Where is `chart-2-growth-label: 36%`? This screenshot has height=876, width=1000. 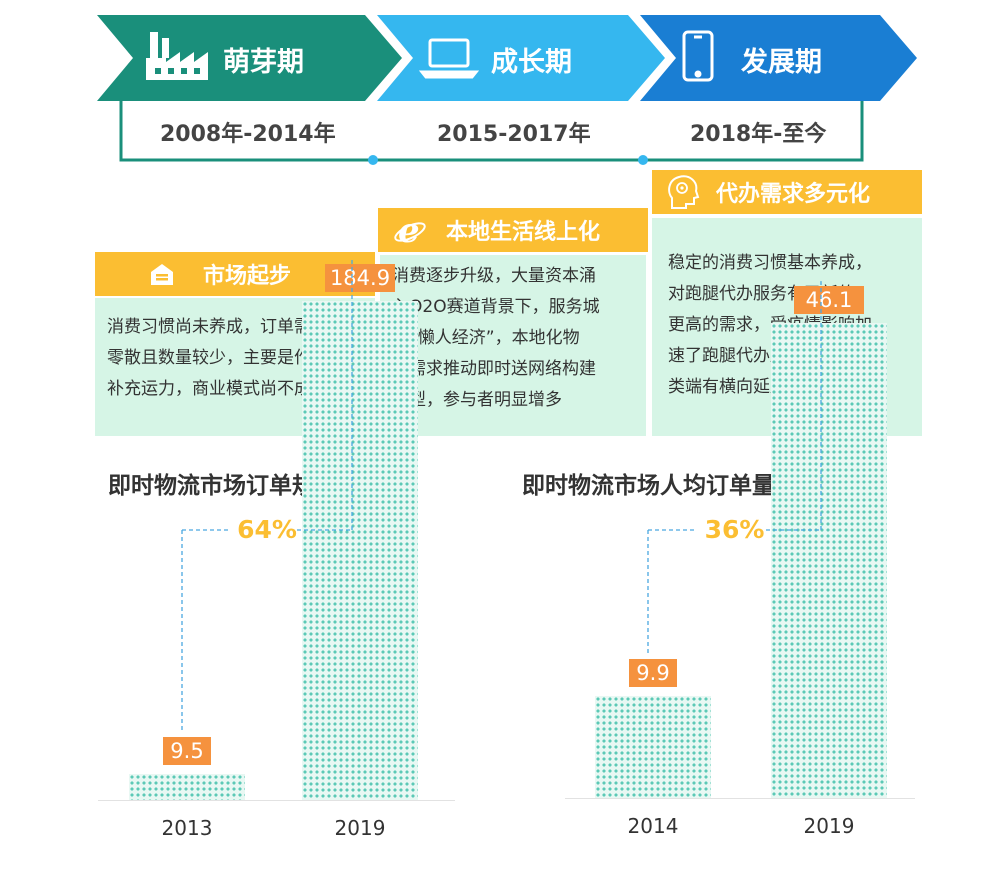
chart-2-growth-label: 36% is located at coordinates (734, 529).